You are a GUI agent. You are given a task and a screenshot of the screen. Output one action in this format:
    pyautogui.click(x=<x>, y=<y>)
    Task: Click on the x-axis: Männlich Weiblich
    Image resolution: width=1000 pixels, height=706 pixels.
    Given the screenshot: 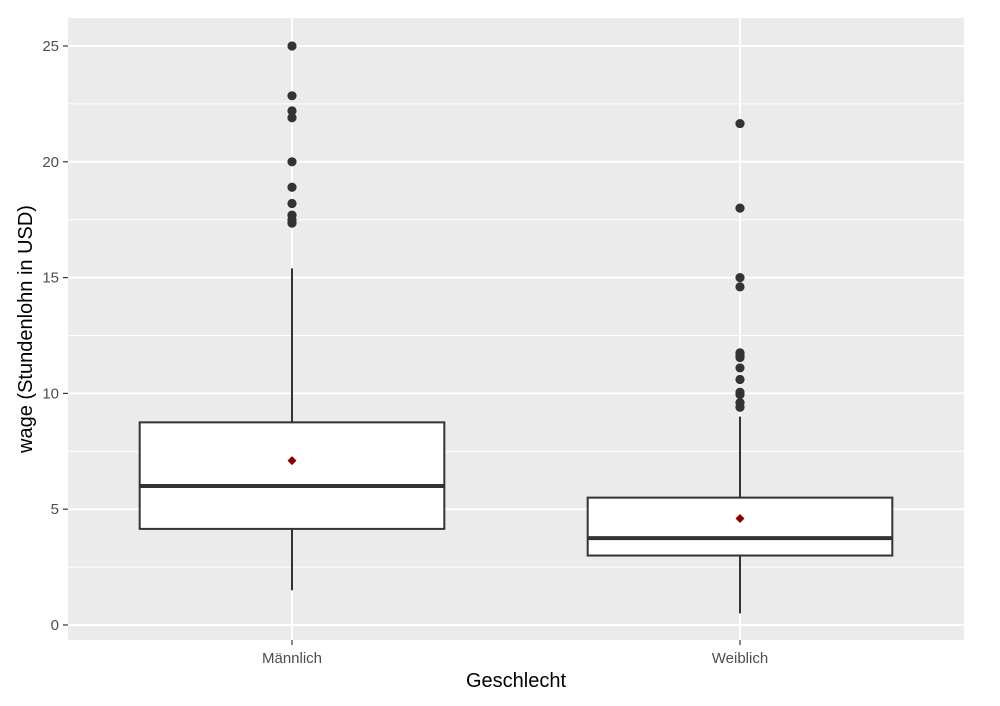 What is the action you would take?
    pyautogui.click(x=515, y=653)
    